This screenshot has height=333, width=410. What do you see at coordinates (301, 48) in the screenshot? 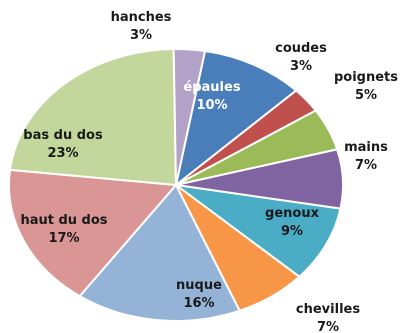
I see `slice-label-name: coudes` at bounding box center [301, 48].